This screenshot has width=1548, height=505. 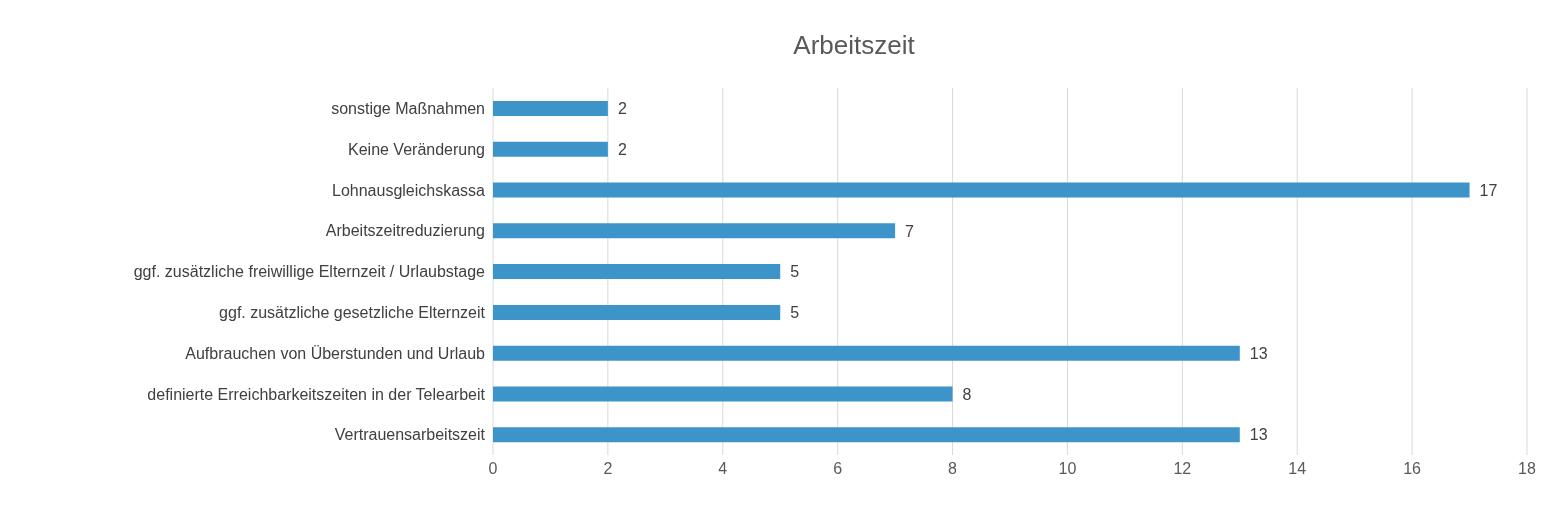 I want to click on data-label: 17, so click(x=1488, y=190).